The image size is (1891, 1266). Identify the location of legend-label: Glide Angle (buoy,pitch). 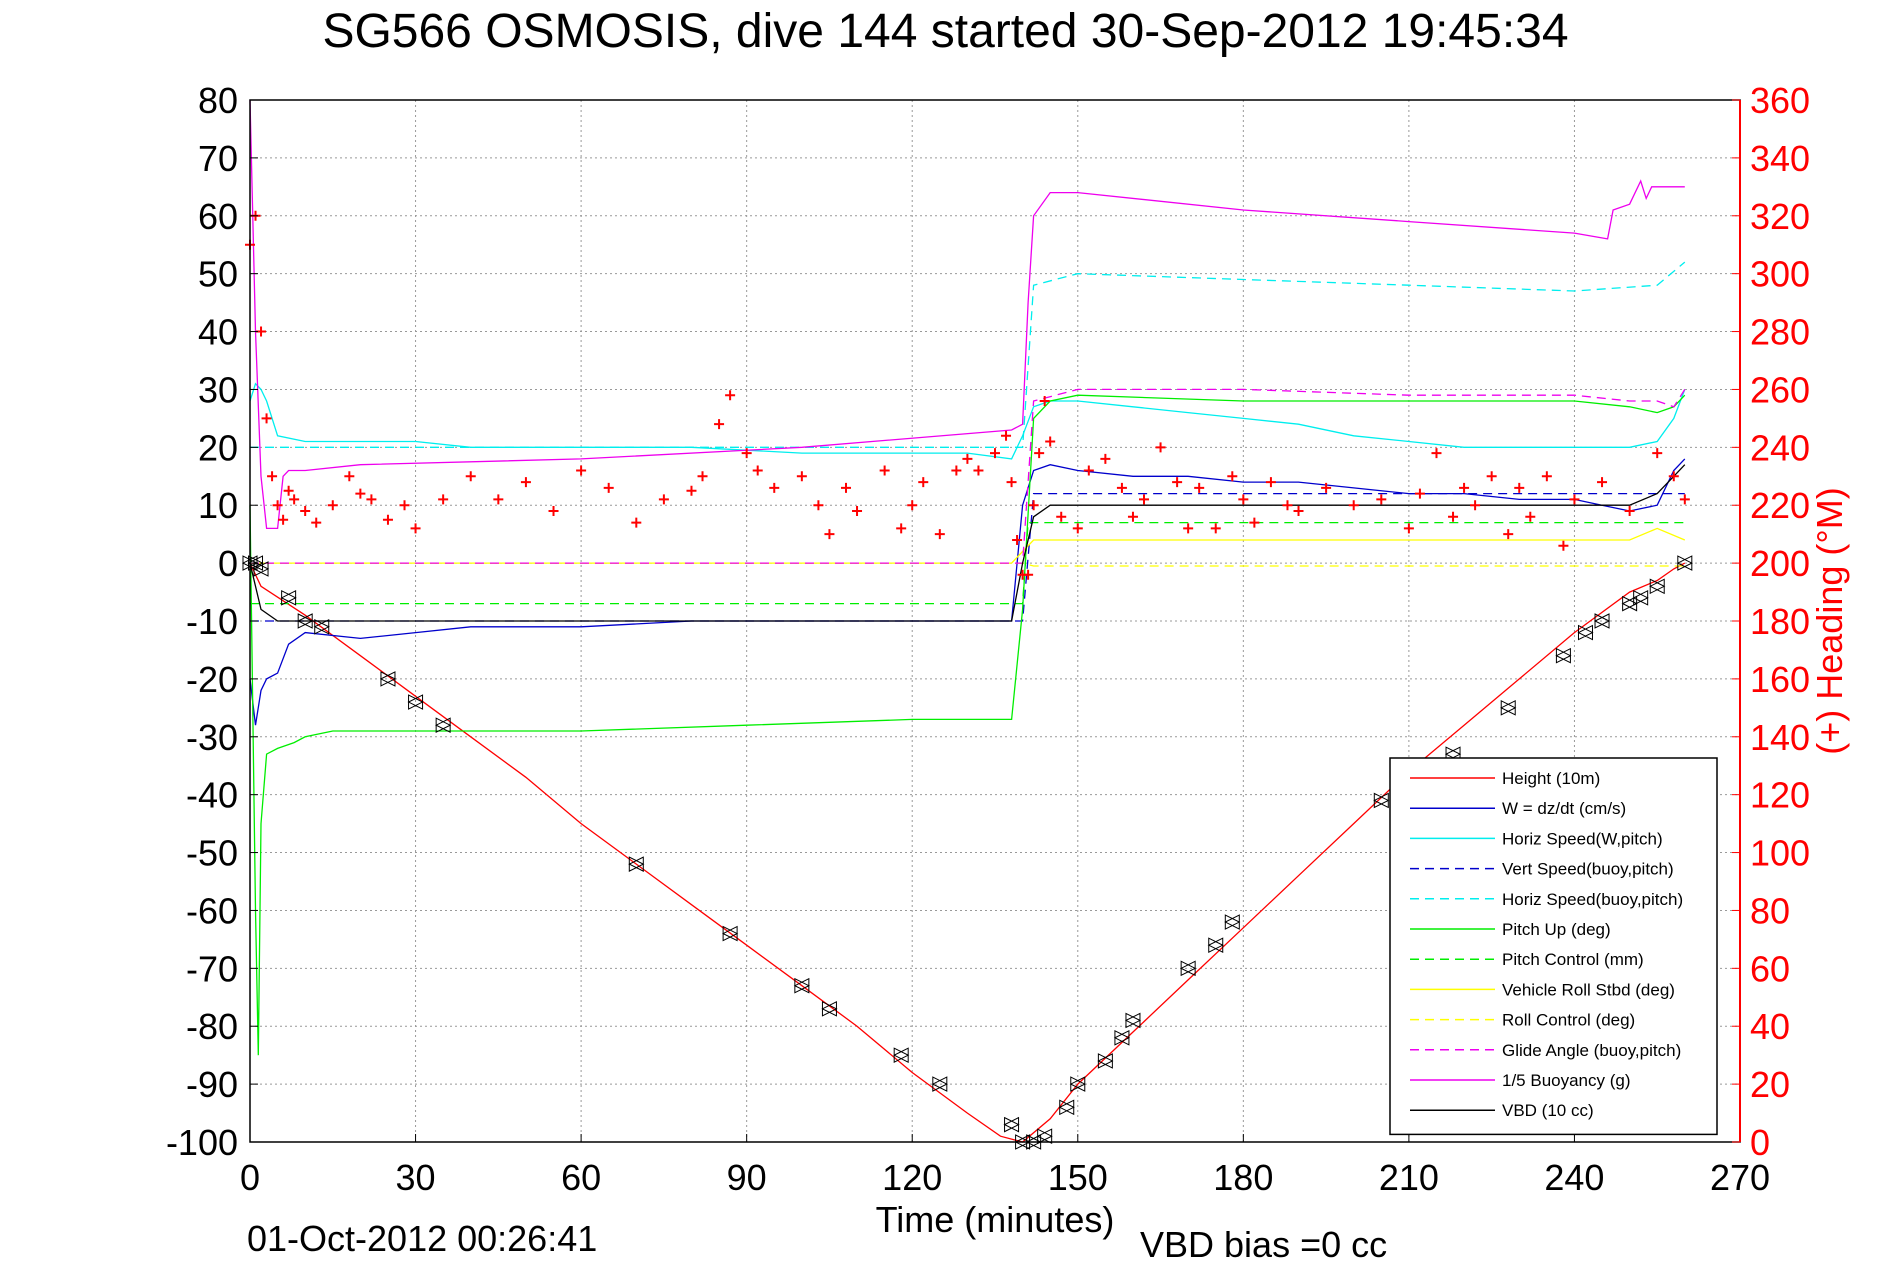
(1591, 1050).